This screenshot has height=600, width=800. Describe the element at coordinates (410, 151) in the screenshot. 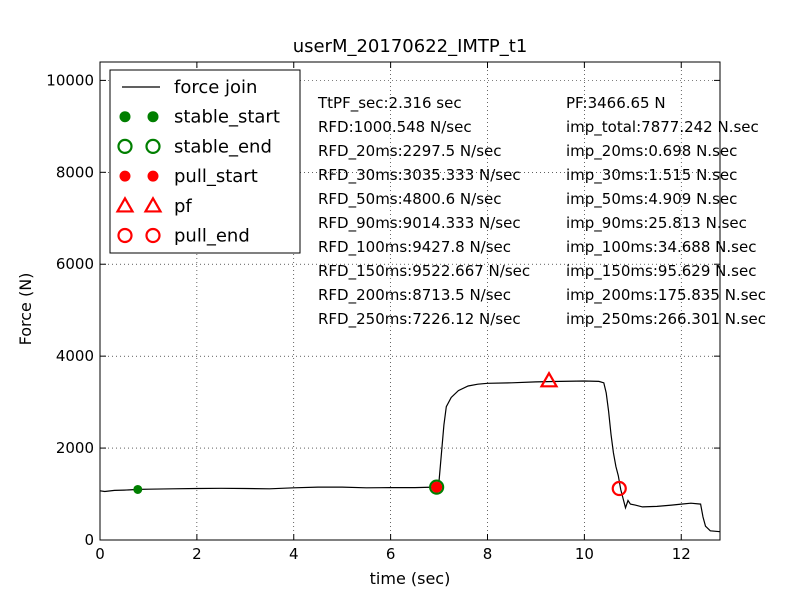

I see `annotation-left: RFD_20ms:2297.5 N/sec` at that location.